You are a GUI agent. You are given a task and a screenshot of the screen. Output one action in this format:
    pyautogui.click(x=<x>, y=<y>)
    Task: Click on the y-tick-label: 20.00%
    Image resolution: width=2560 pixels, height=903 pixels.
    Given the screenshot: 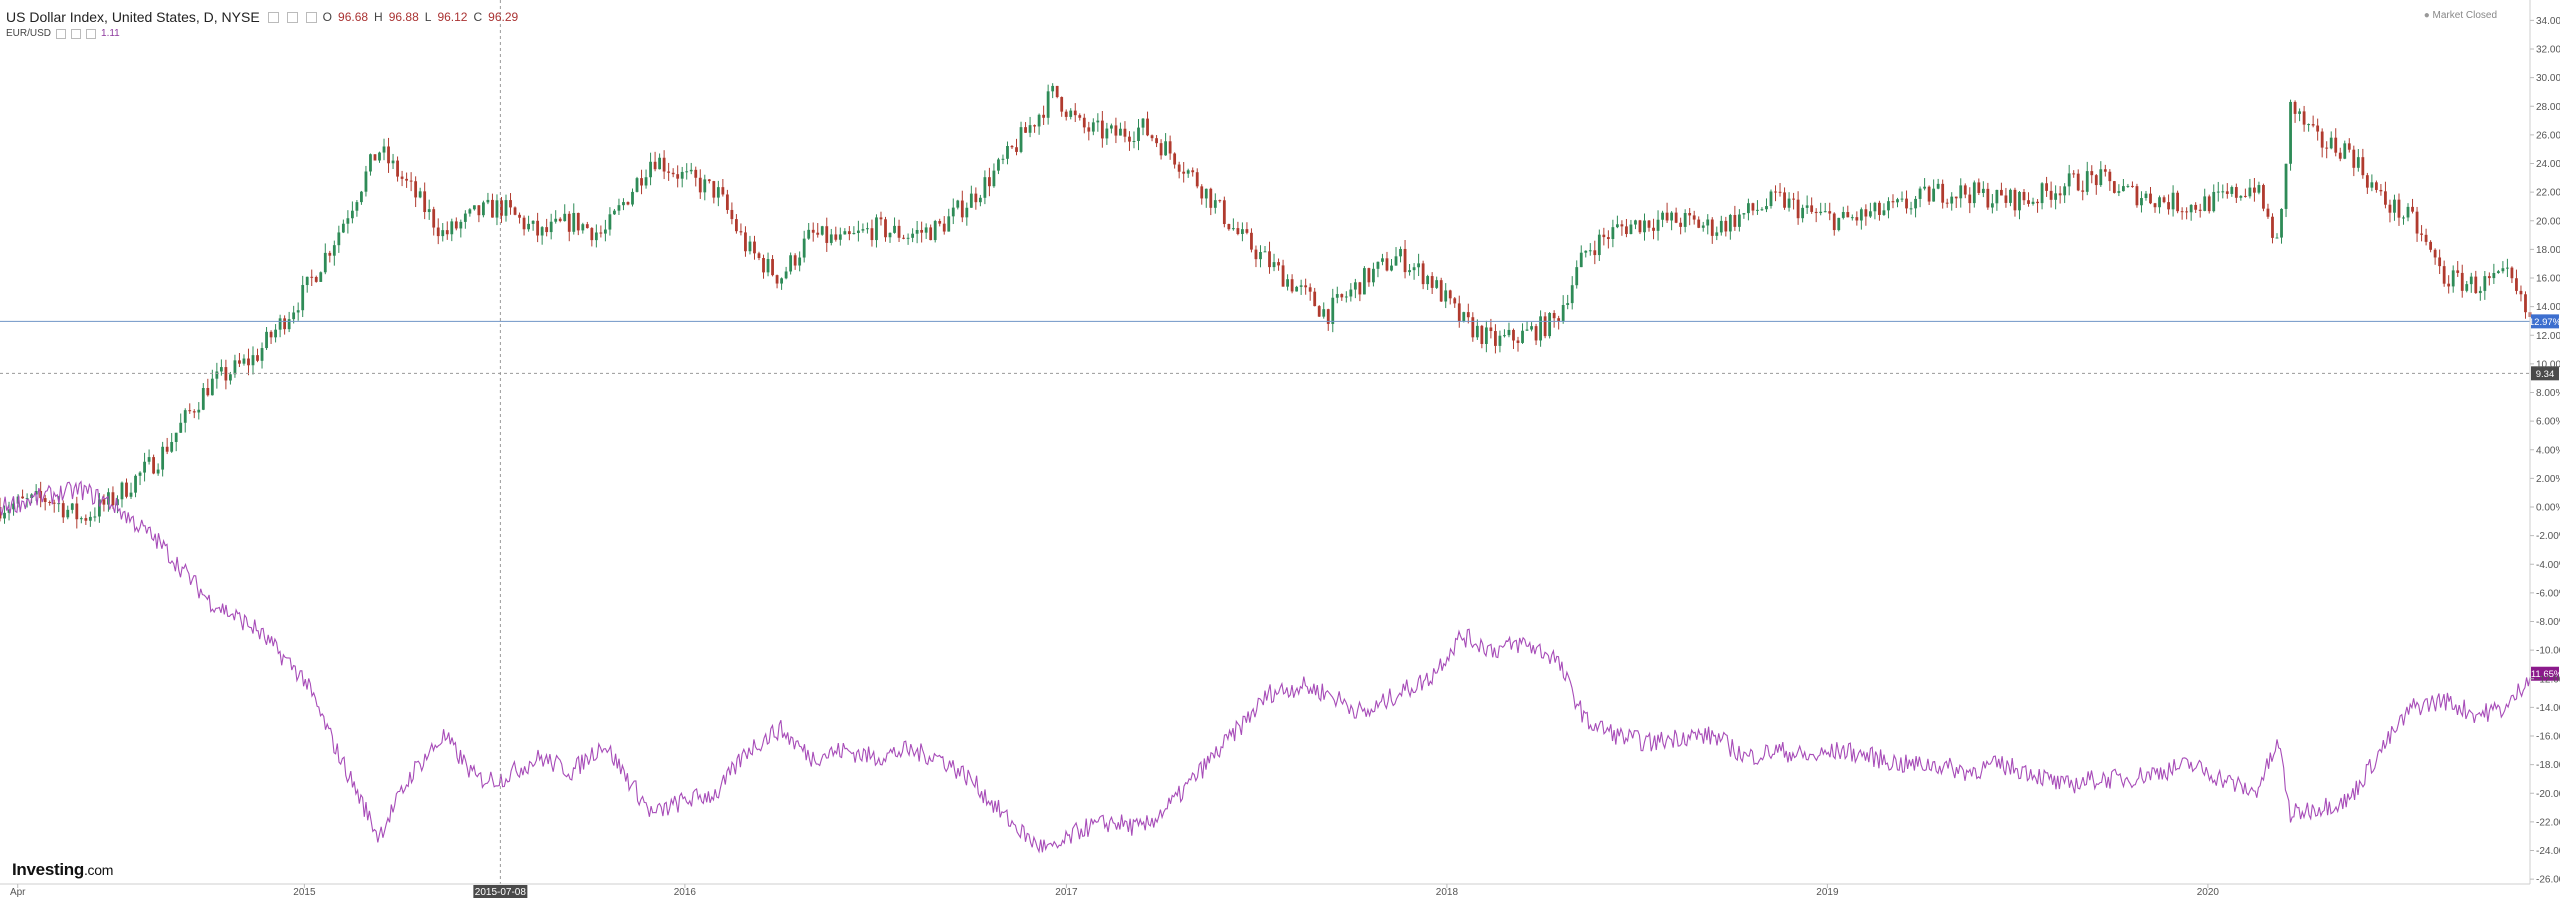 What is the action you would take?
    pyautogui.click(x=2548, y=221)
    